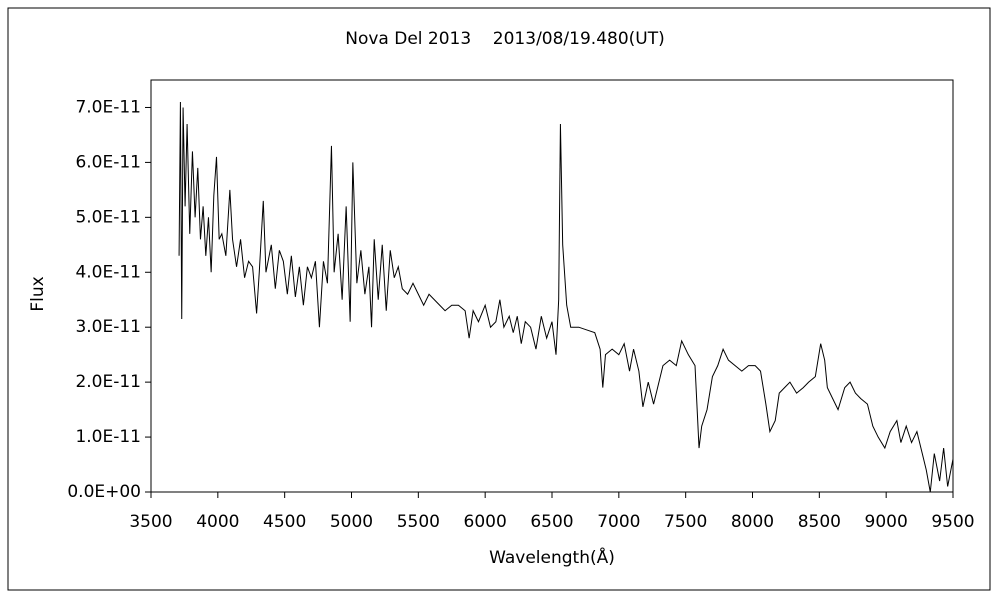  I want to click on x-axis-label: Wavelength(Å), so click(552, 557).